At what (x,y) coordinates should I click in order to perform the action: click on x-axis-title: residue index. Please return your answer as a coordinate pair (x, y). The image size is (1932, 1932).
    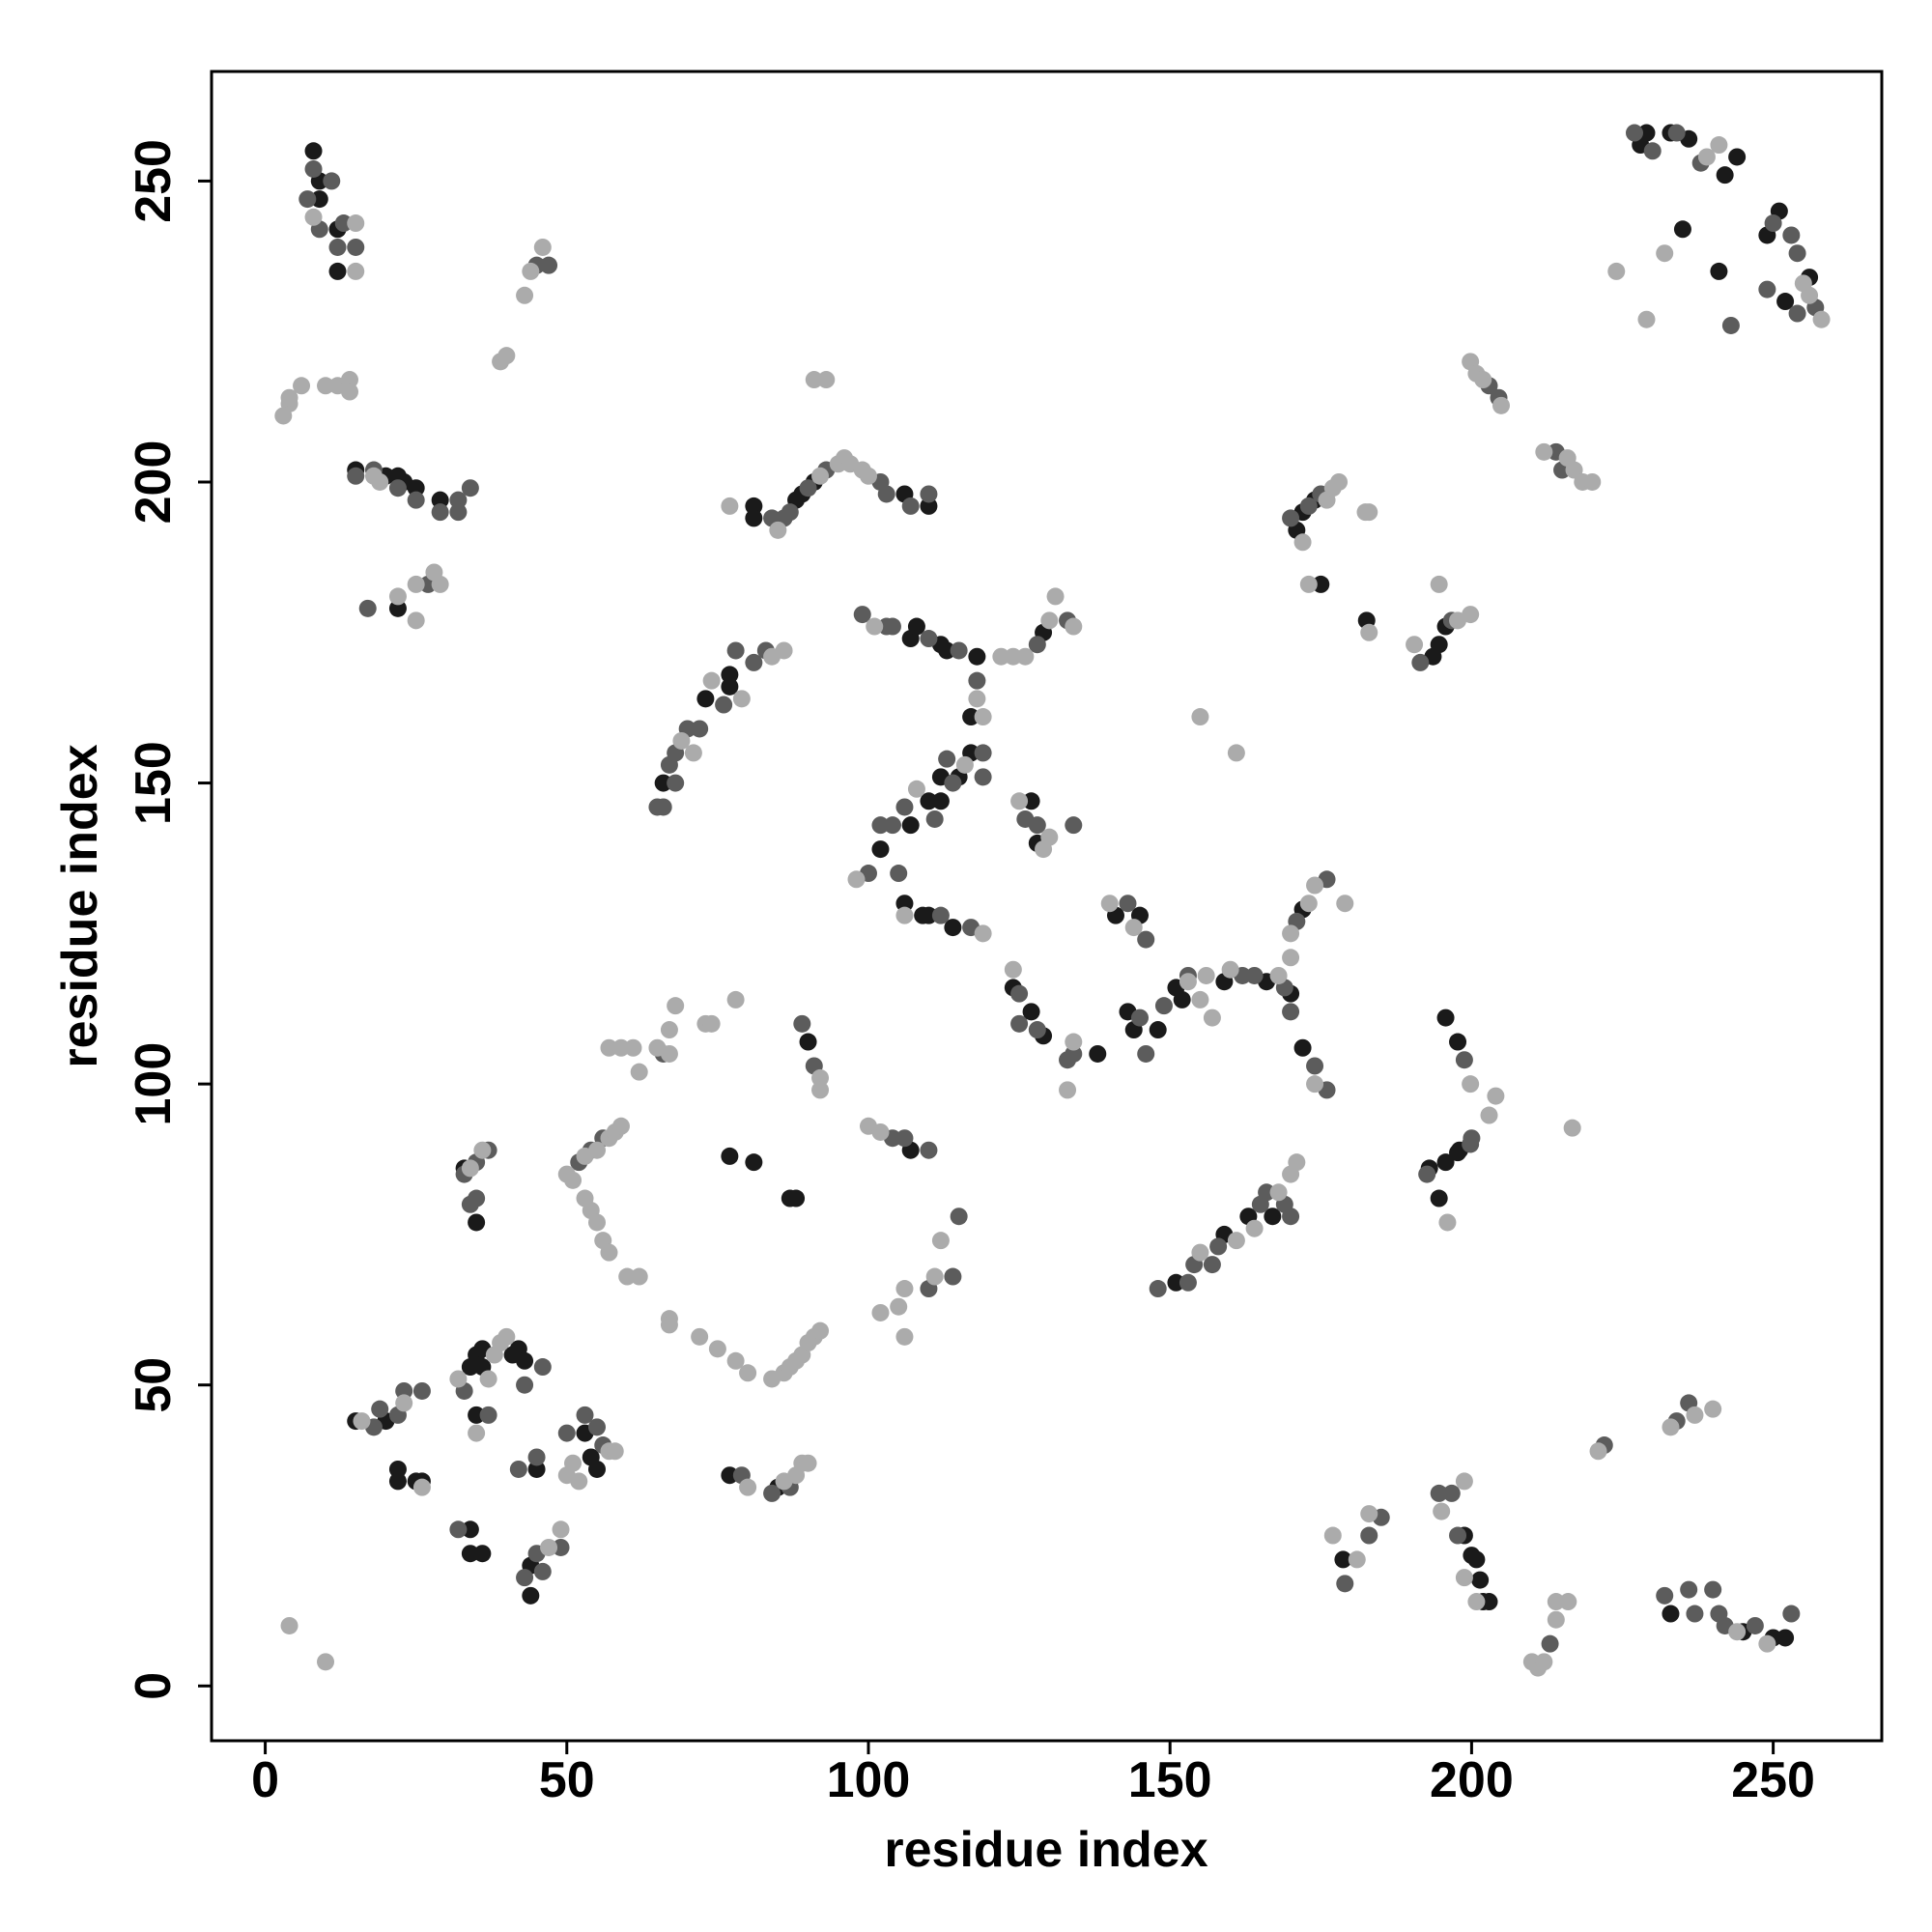
    Looking at the image, I should click on (1046, 1850).